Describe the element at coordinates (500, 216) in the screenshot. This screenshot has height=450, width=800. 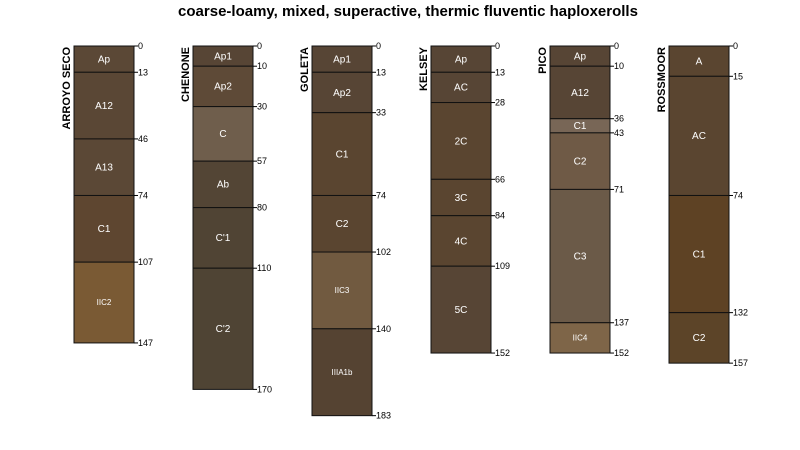
I see `depth-label: 84` at that location.